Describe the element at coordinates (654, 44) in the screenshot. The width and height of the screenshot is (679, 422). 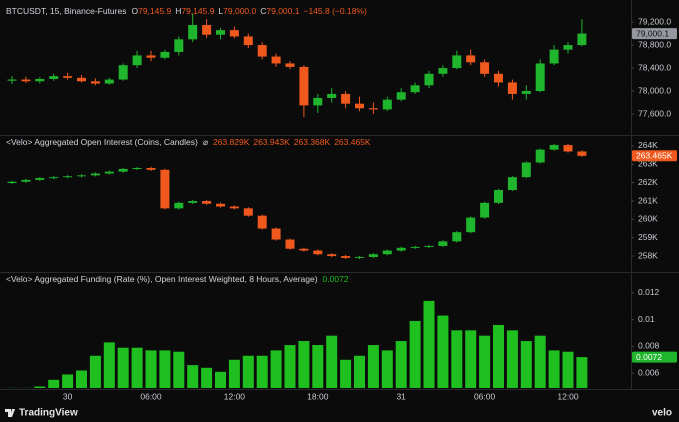
I see `y-tick-label: 78,800.0` at that location.